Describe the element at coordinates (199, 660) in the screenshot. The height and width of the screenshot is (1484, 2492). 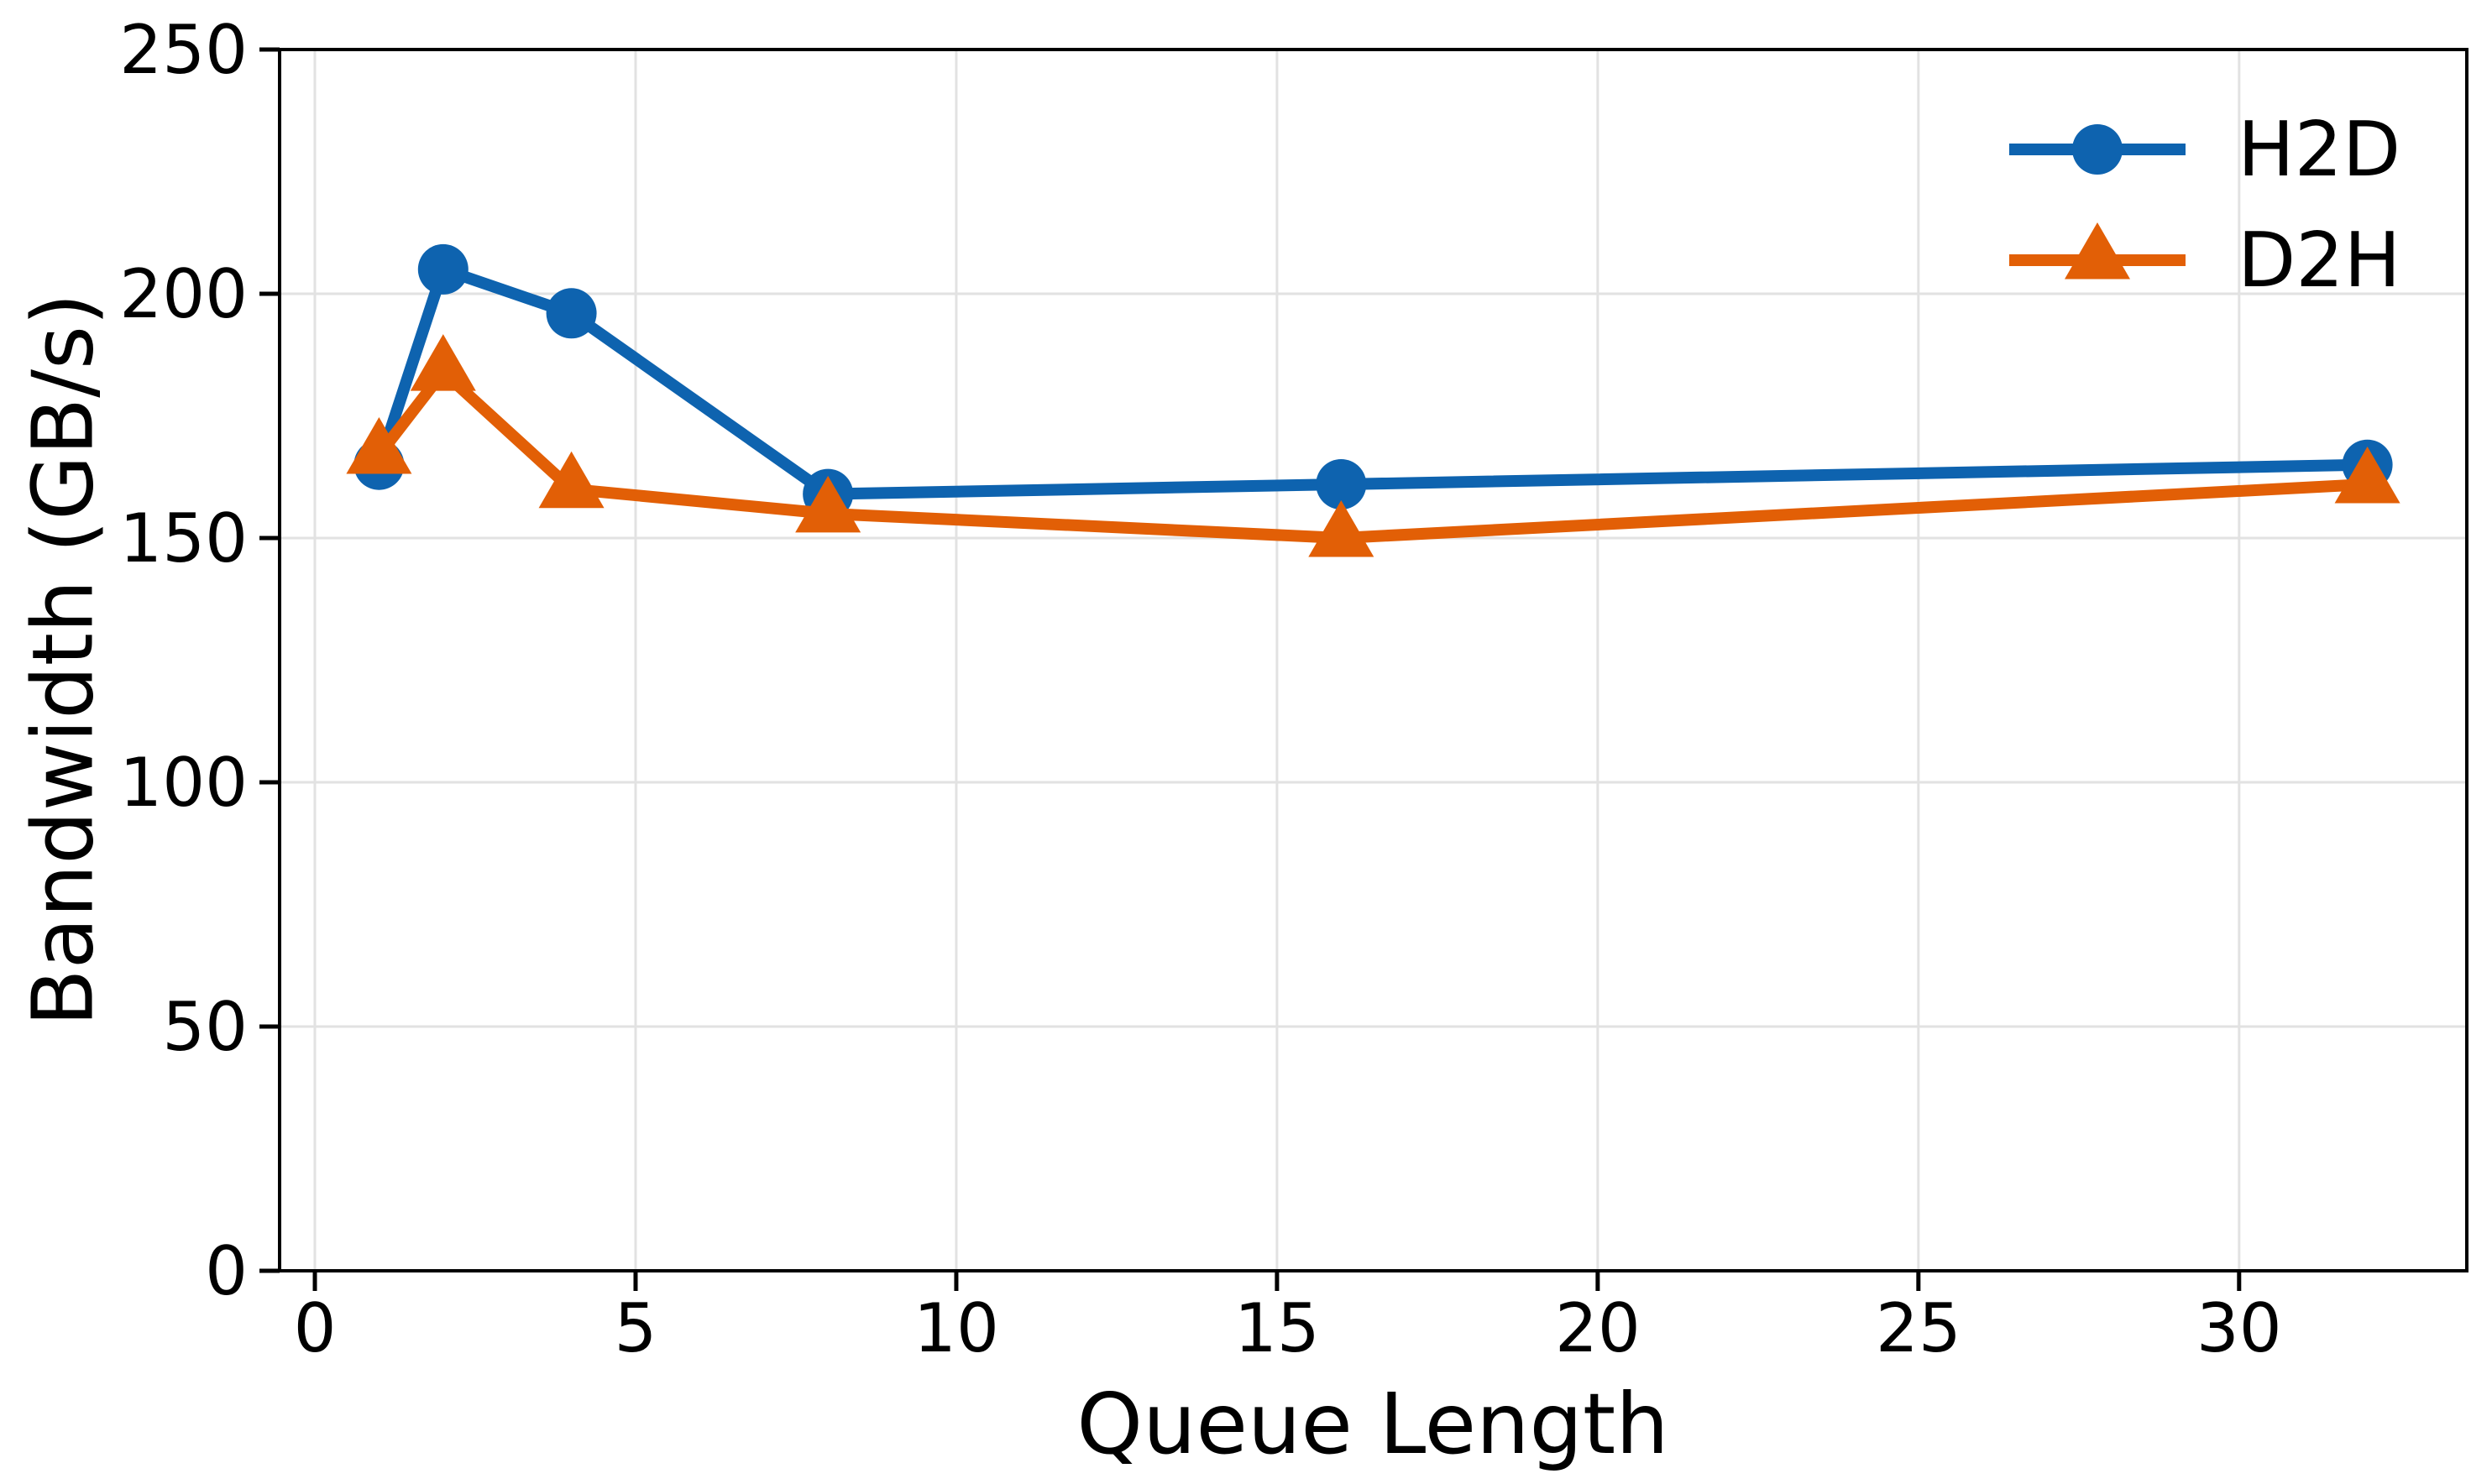
I see `y-axis-ticks: 0 50 100 150 200 250` at that location.